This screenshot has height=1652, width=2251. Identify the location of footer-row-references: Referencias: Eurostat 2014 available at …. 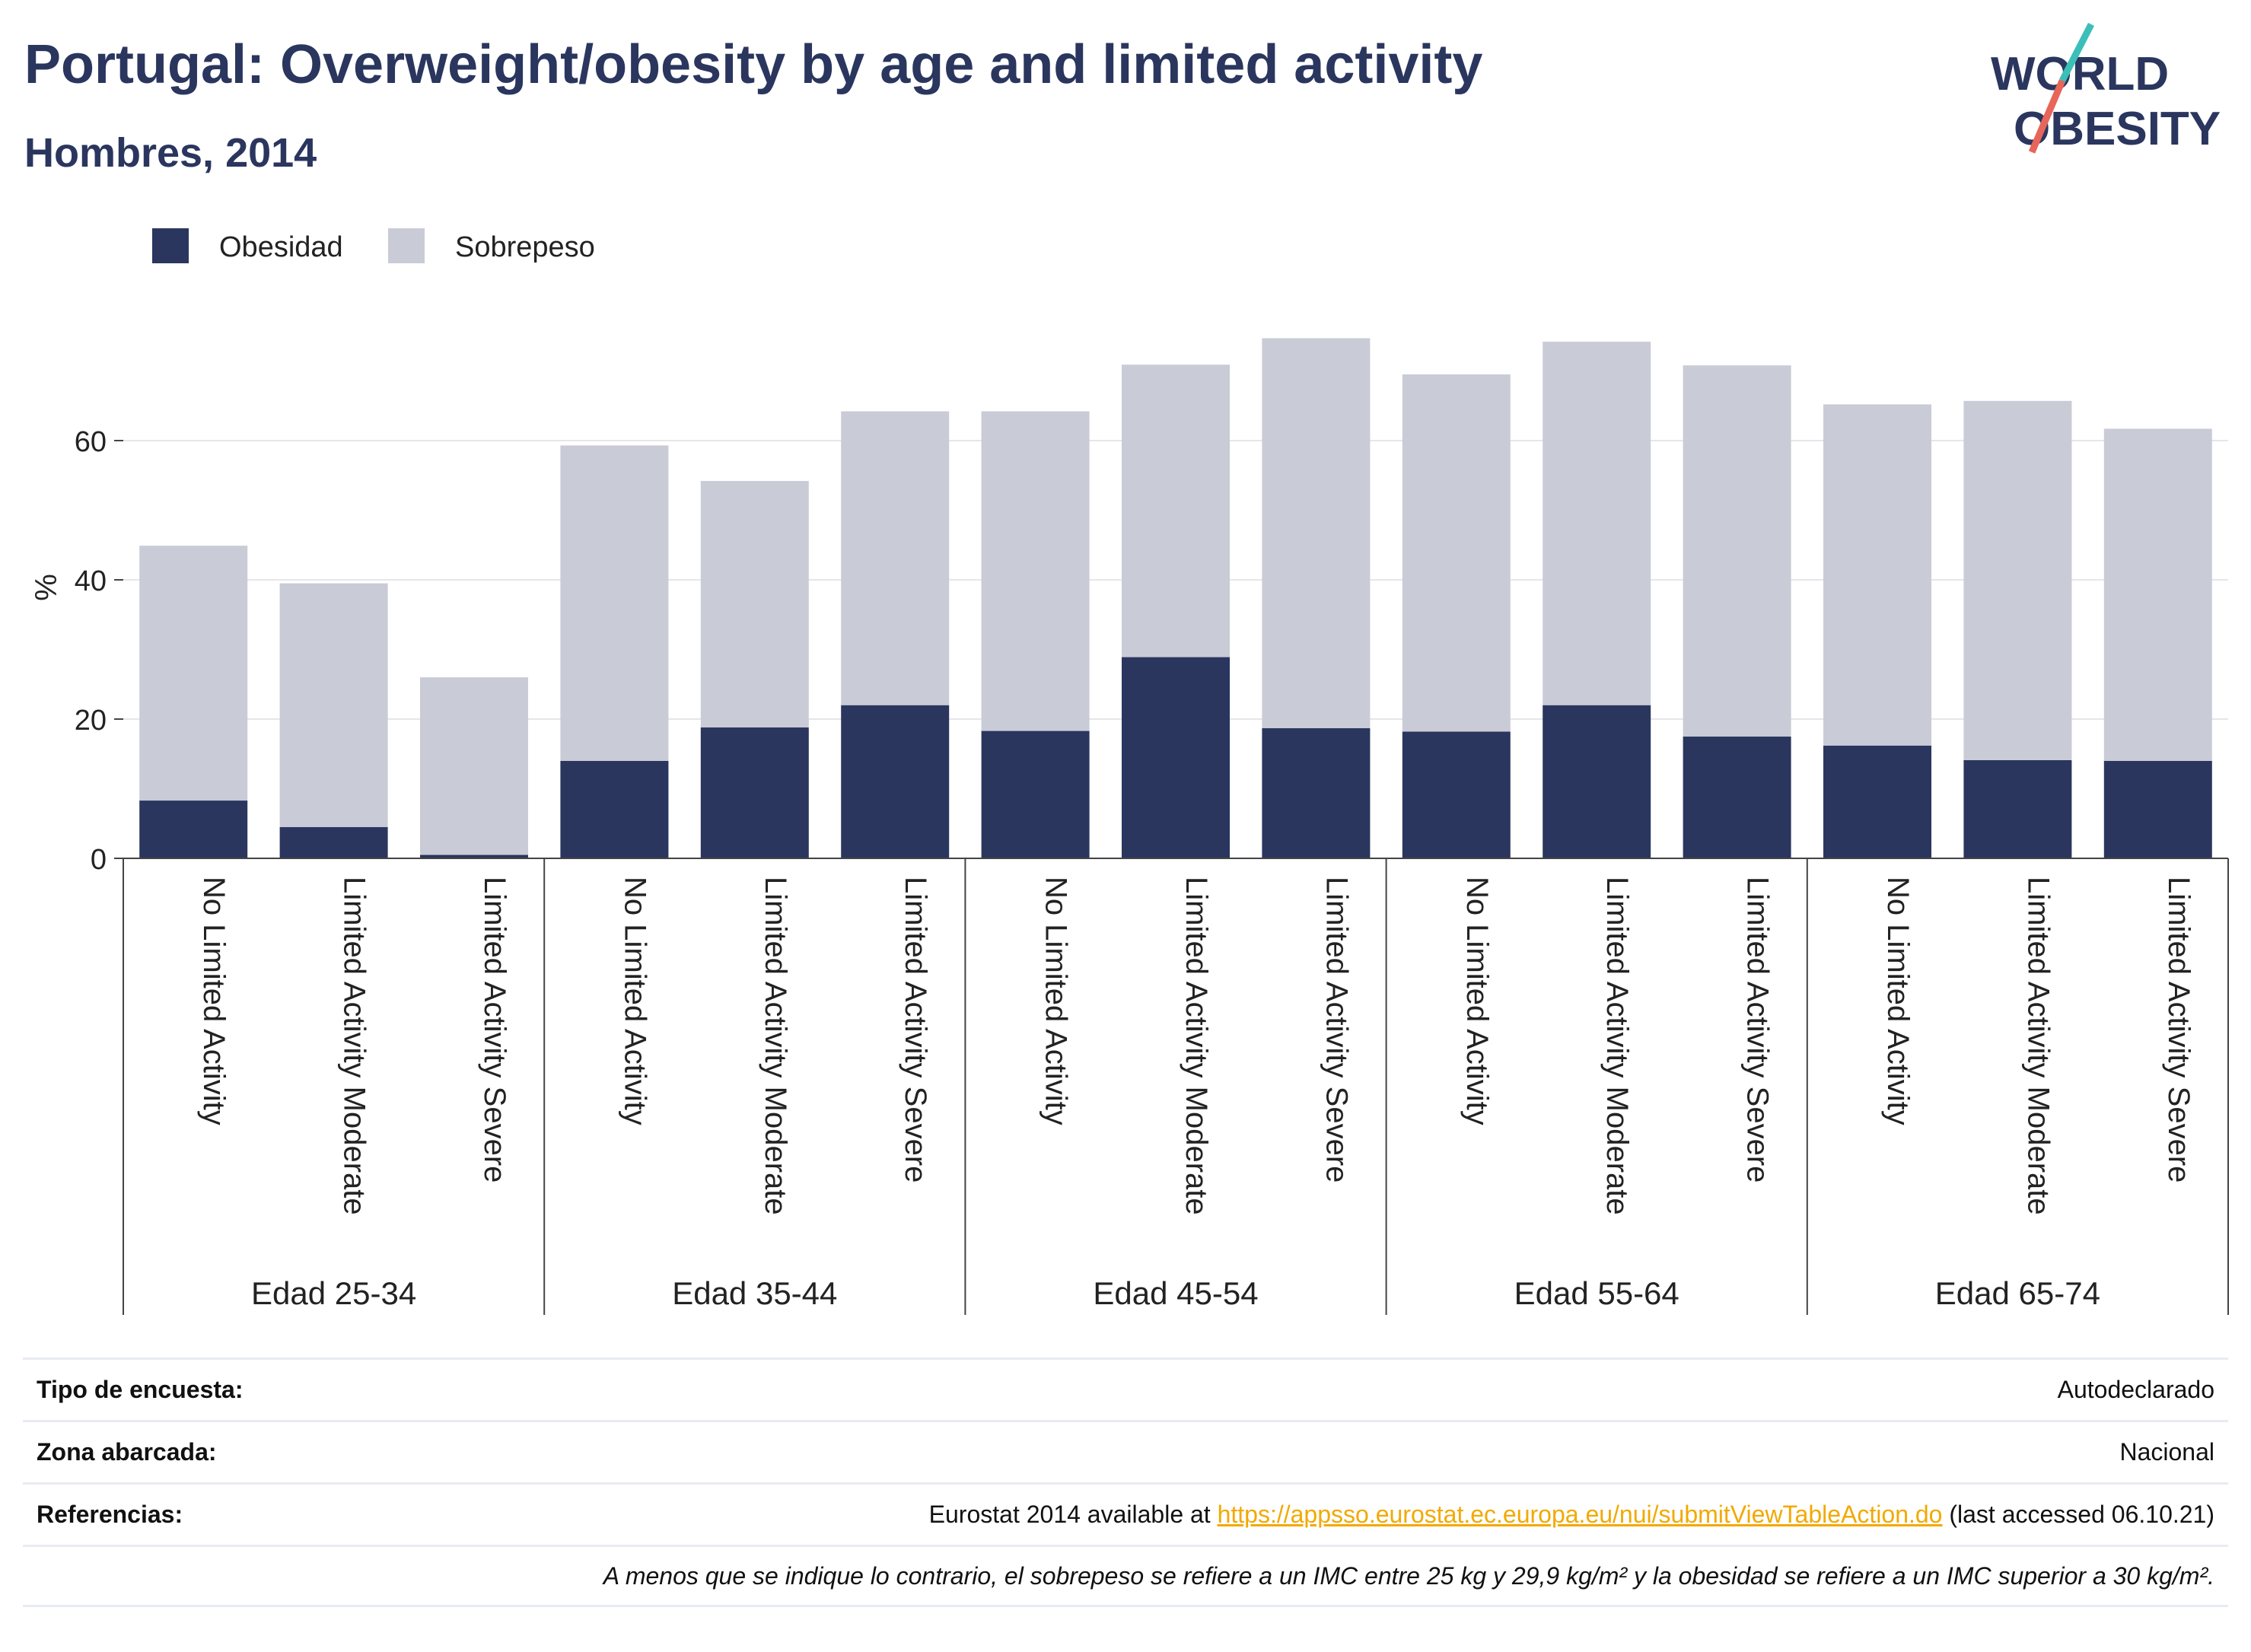
(1125, 1513).